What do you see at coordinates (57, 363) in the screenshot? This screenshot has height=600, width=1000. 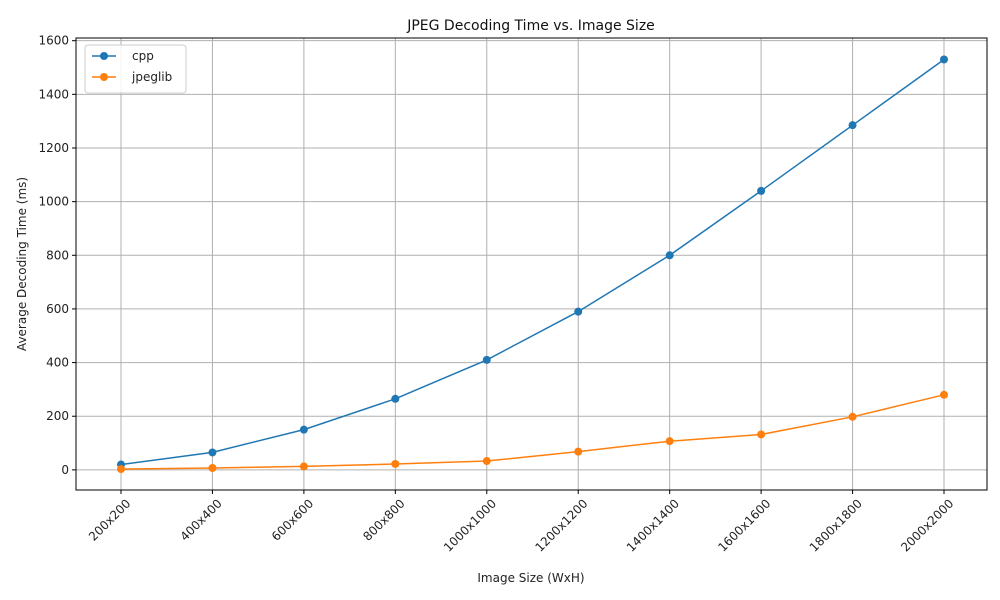 I see `y-tick-label: 400` at bounding box center [57, 363].